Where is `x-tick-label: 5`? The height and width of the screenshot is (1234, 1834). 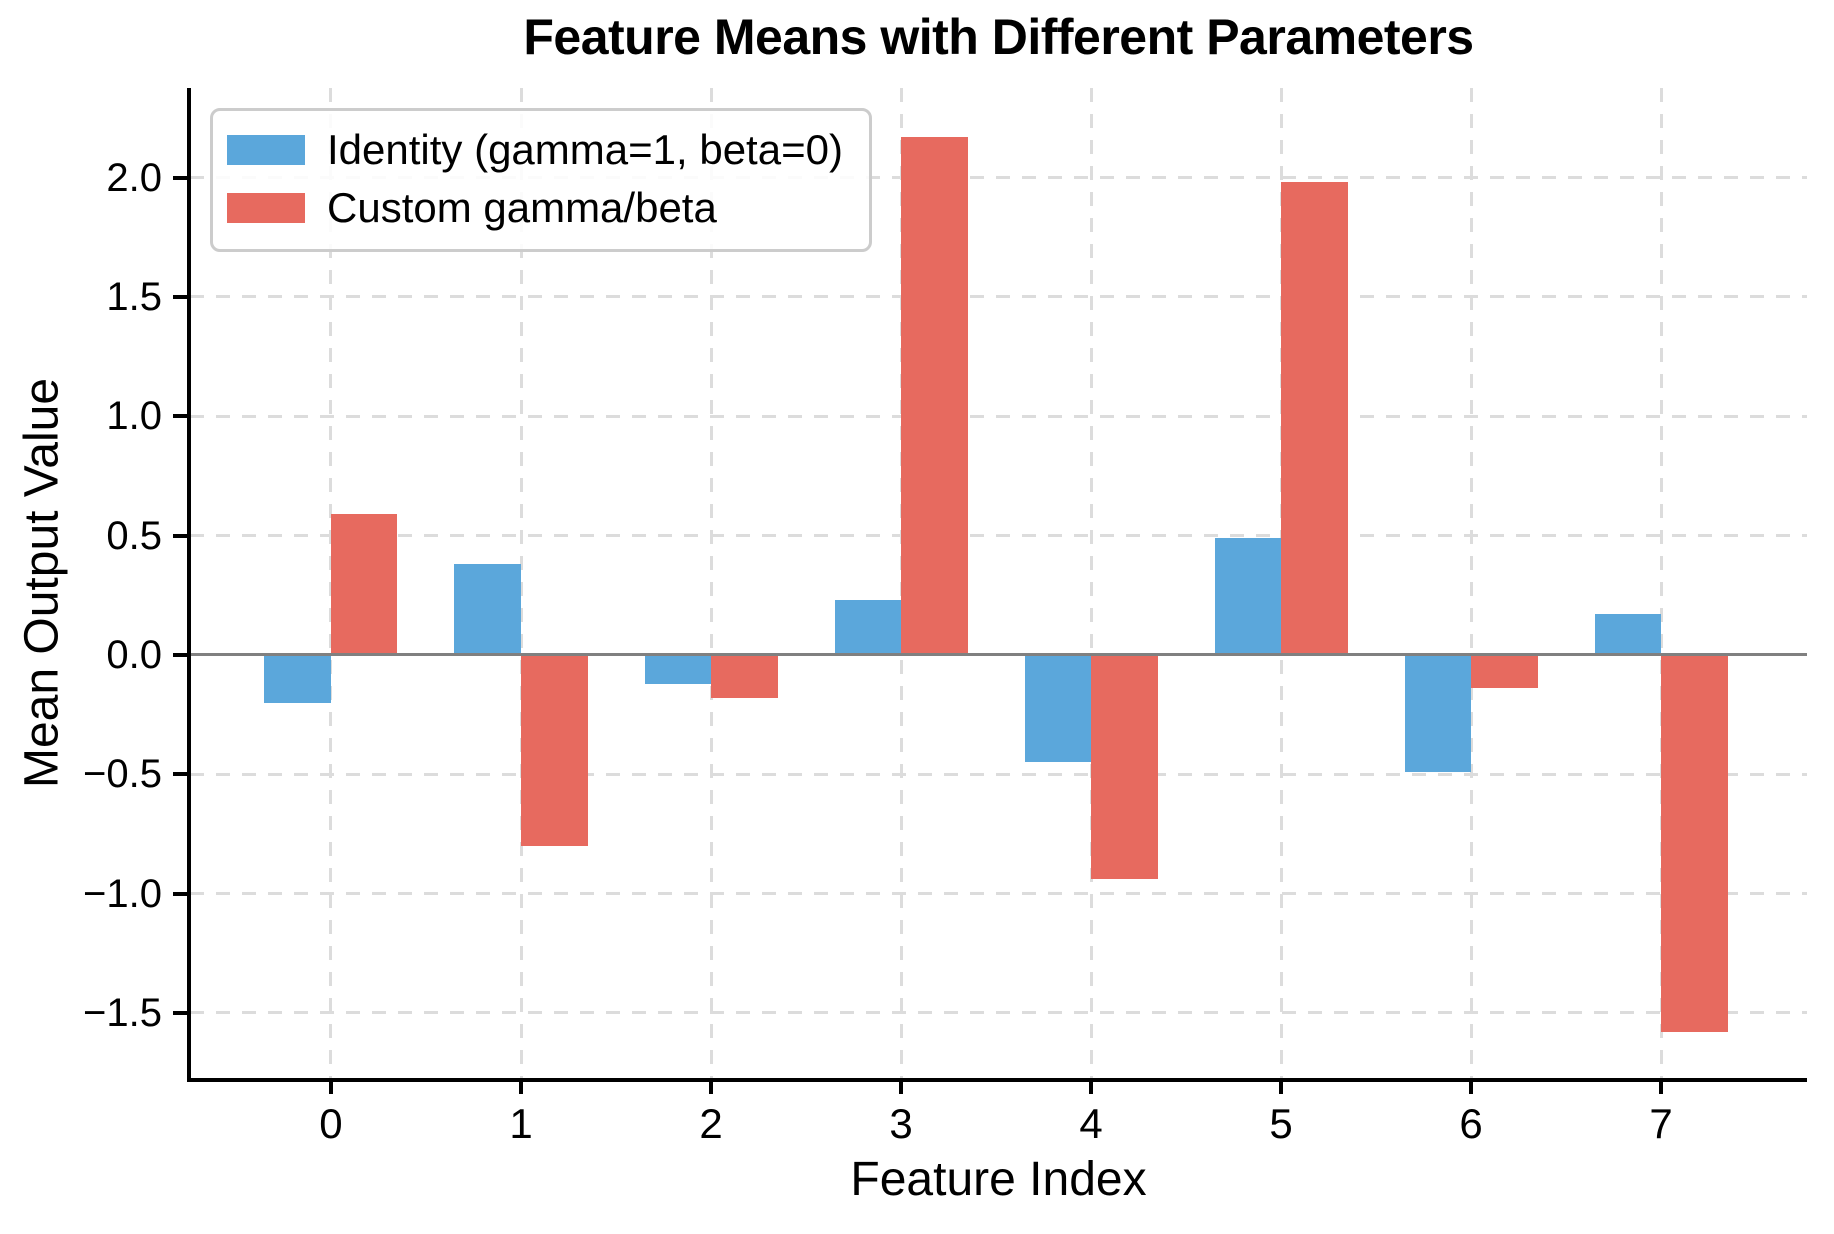 x-tick-label: 5 is located at coordinates (1281, 1123).